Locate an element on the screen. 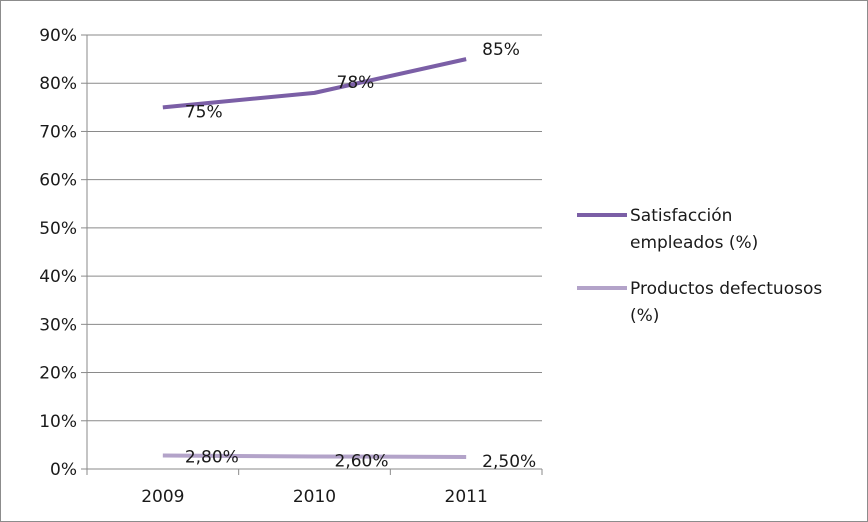 The image size is (868, 522). data-label: 2,60% is located at coordinates (362, 461).